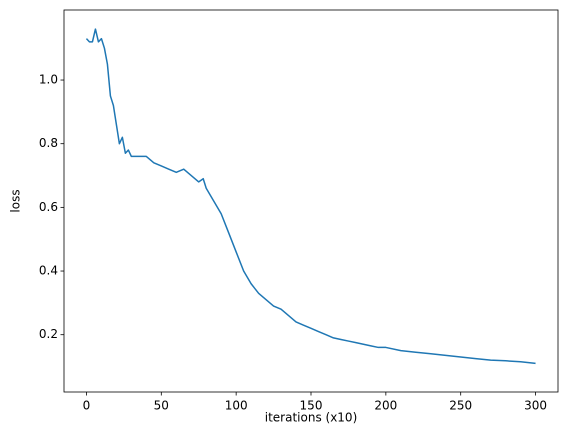 The image size is (567, 434). I want to click on x-tick-label: 150, so click(311, 406).